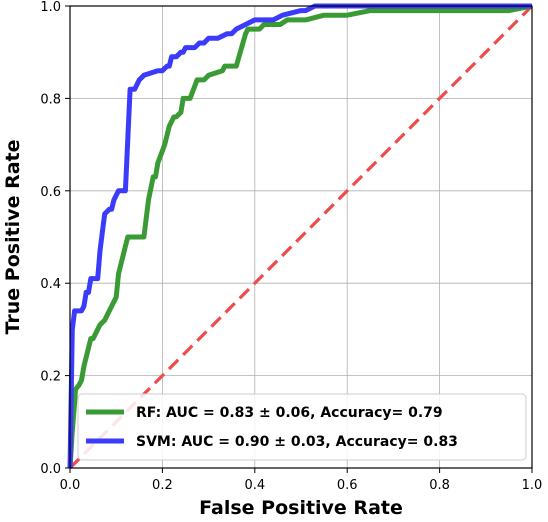 This screenshot has width=548, height=522. I want to click on legend-label-svm: SVM: AUC = 0.90 ± 0.03, Accuracy= 0.83, so click(297, 442).